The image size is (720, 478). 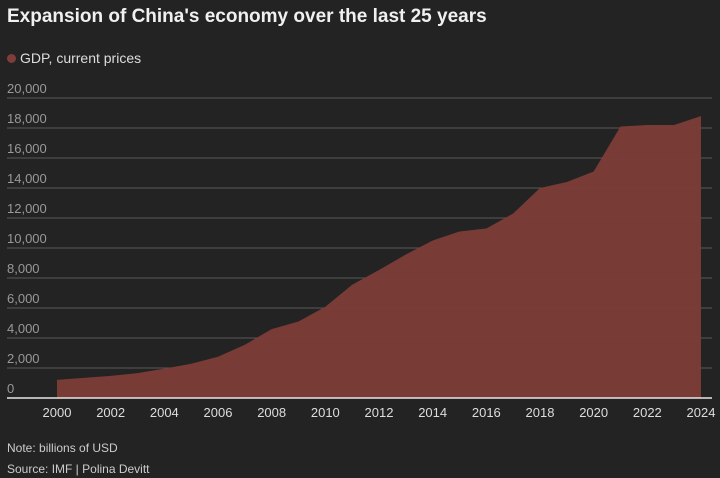 I want to click on legend-swatch, so click(x=11, y=58).